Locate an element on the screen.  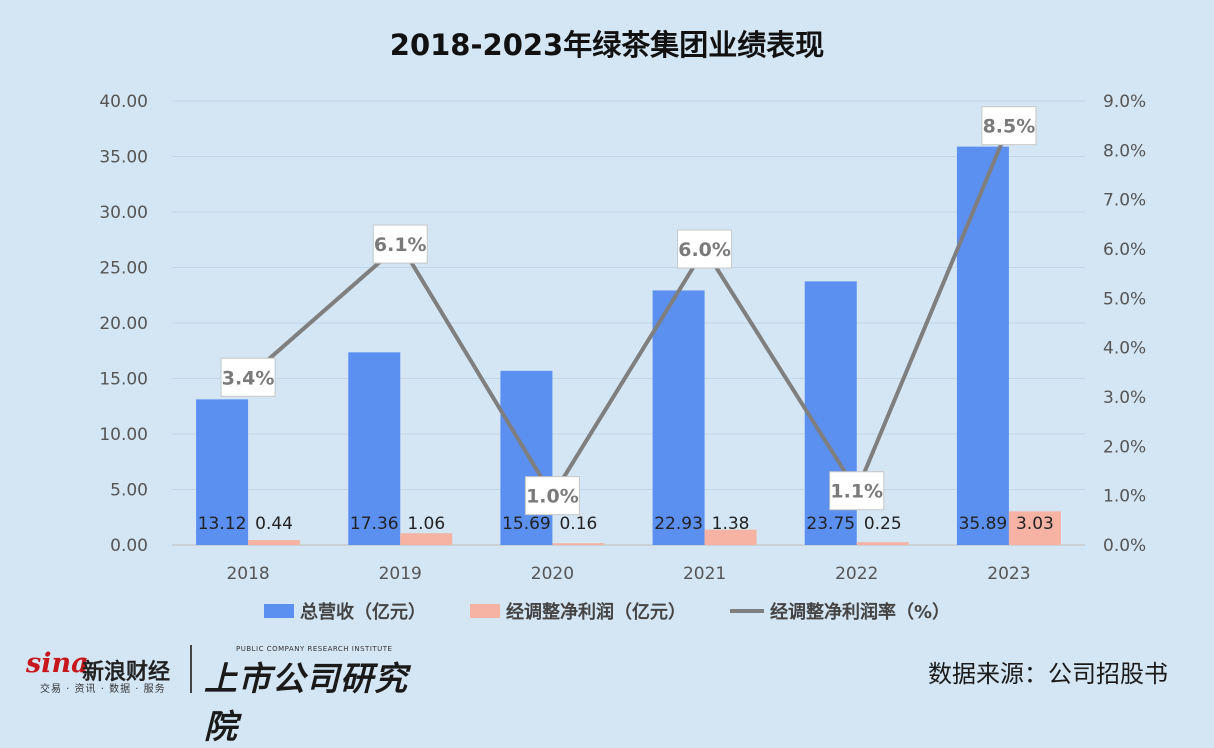
legend-item-revenue: 总营收（亿元） is located at coordinates (344, 611).